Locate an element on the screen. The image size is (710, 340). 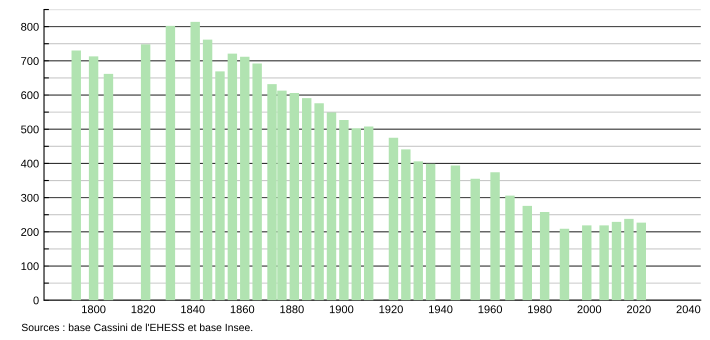
x-tick-label: 1800 is located at coordinates (94, 309).